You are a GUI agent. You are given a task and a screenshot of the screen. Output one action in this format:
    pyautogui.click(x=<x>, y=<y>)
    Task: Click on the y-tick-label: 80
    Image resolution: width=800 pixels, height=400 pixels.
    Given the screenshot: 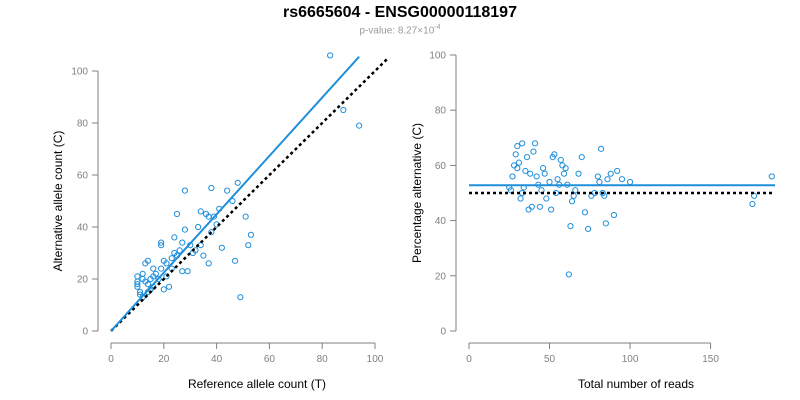 What is the action you would take?
    pyautogui.click(x=441, y=111)
    